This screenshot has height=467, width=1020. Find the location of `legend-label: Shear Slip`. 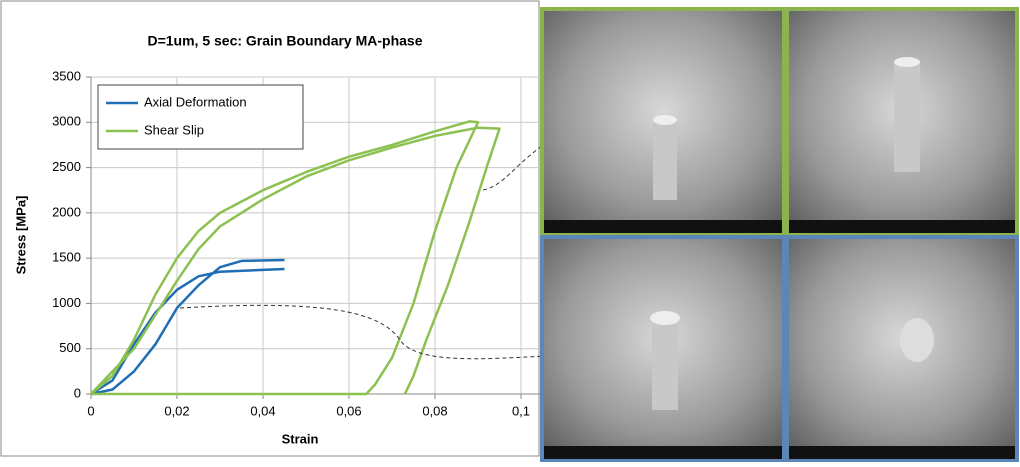

legend-label: Shear Slip is located at coordinates (174, 129).